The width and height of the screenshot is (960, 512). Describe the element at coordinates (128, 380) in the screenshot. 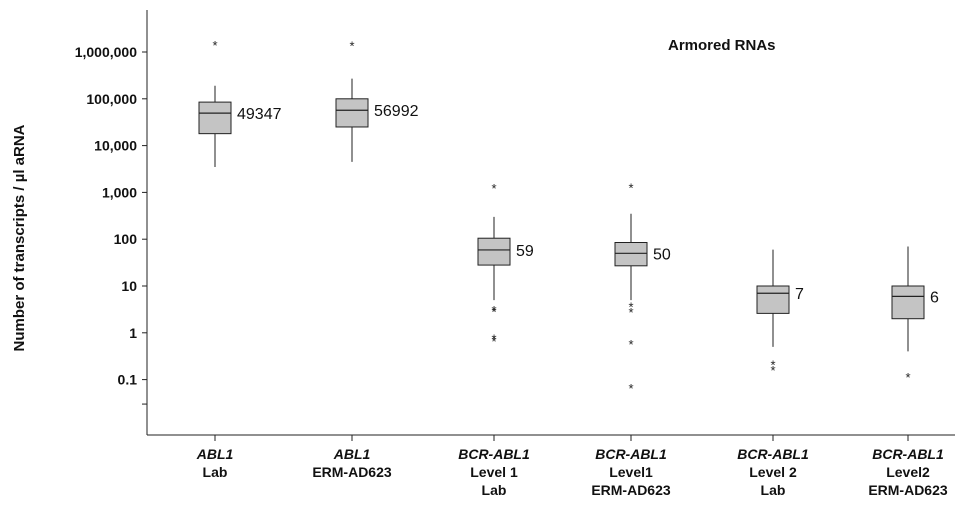

I see `y-tick-label: 0.1` at that location.